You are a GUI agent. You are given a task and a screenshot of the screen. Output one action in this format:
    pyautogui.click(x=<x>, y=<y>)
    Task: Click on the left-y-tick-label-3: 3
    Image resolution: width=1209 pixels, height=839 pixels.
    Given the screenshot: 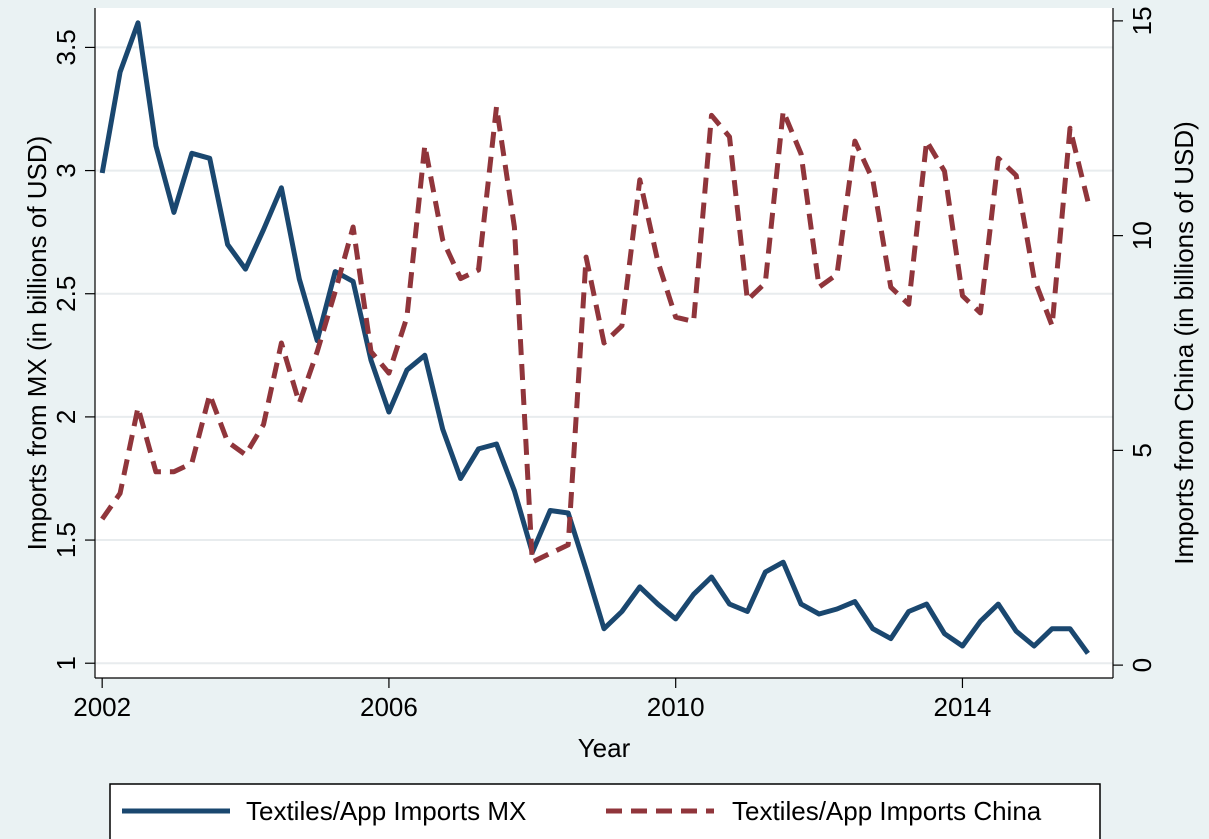 What is the action you would take?
    pyautogui.click(x=66, y=170)
    